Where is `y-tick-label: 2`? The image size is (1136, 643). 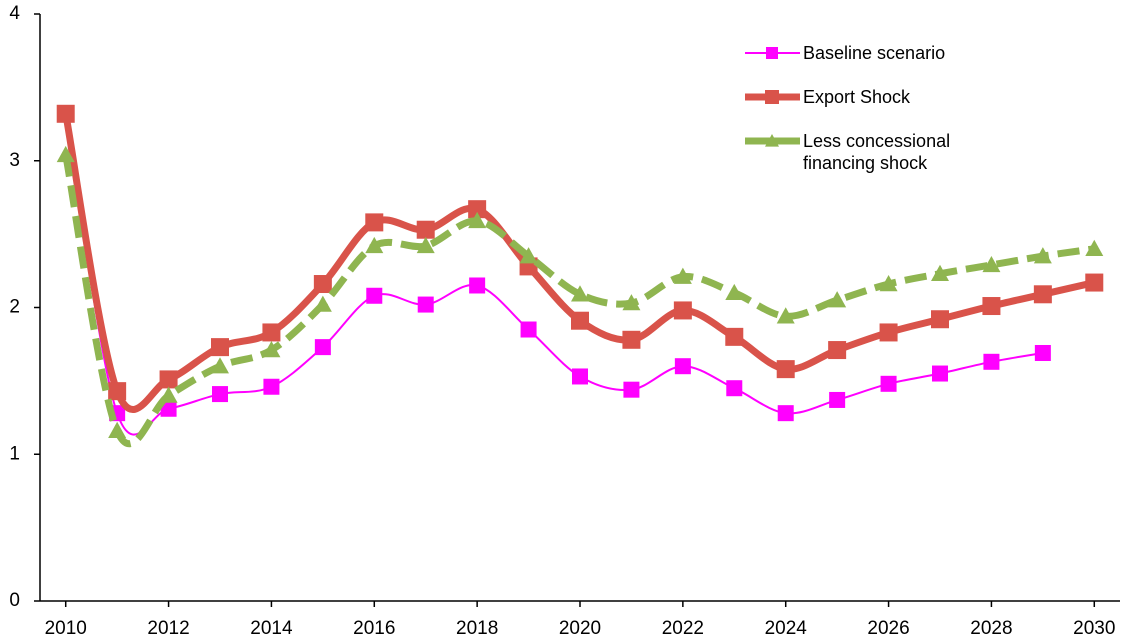 y-tick-label: 2 is located at coordinates (14, 307).